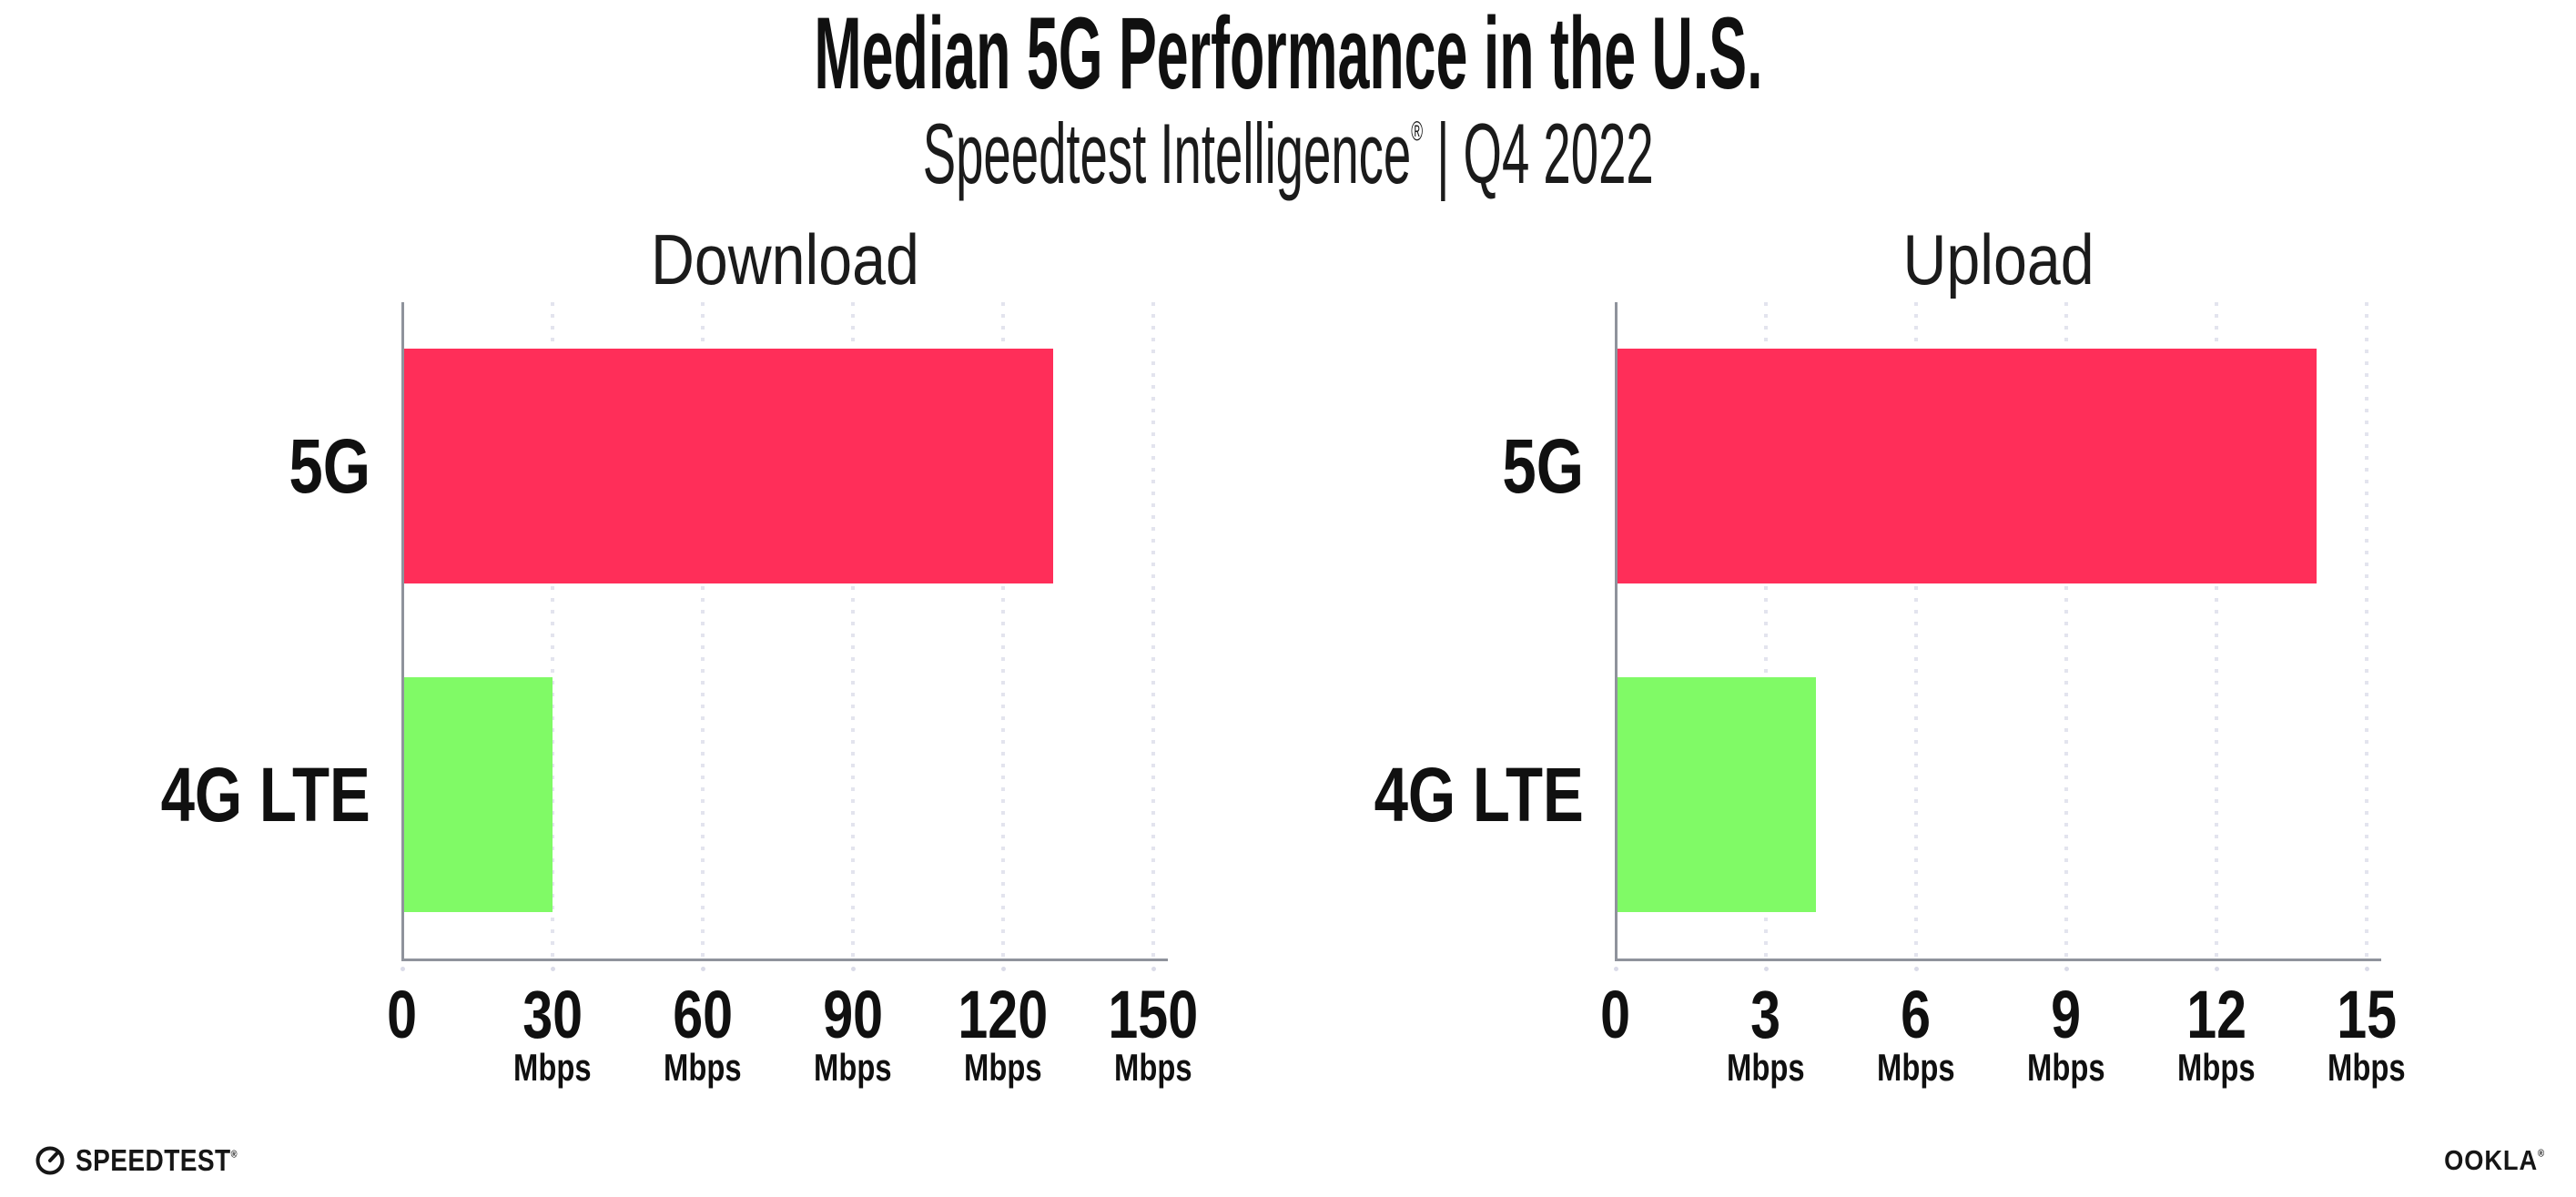 Image resolution: width=2576 pixels, height=1197 pixels. I want to click on chart-title-text: Download, so click(785, 259).